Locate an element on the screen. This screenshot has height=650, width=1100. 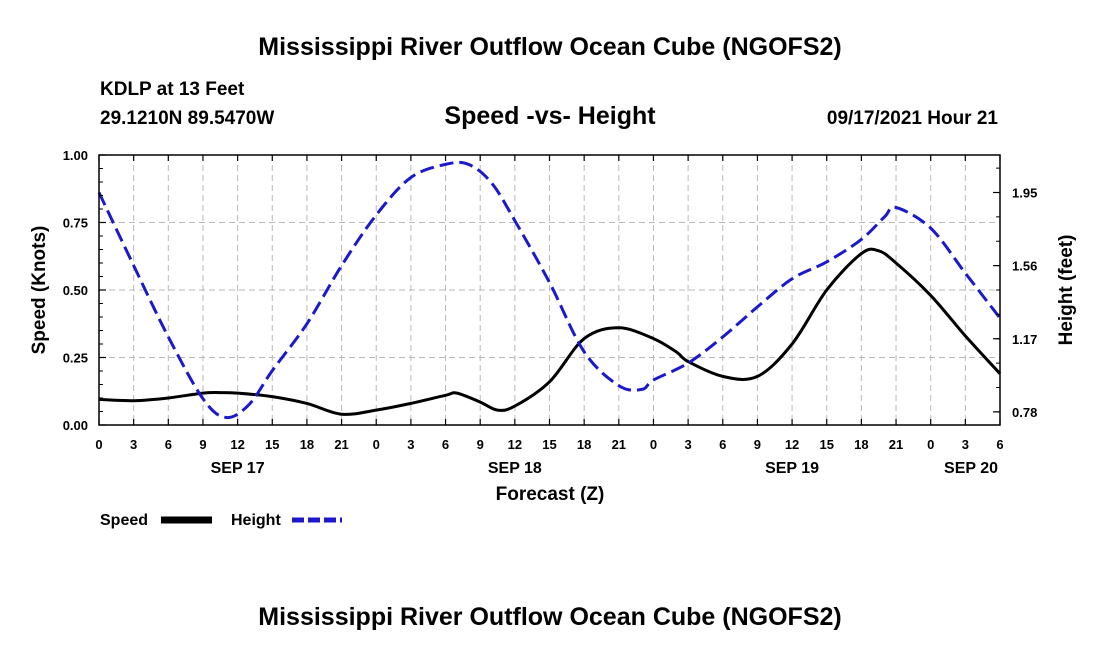
x-day-label: SEP 17 is located at coordinates (238, 468).